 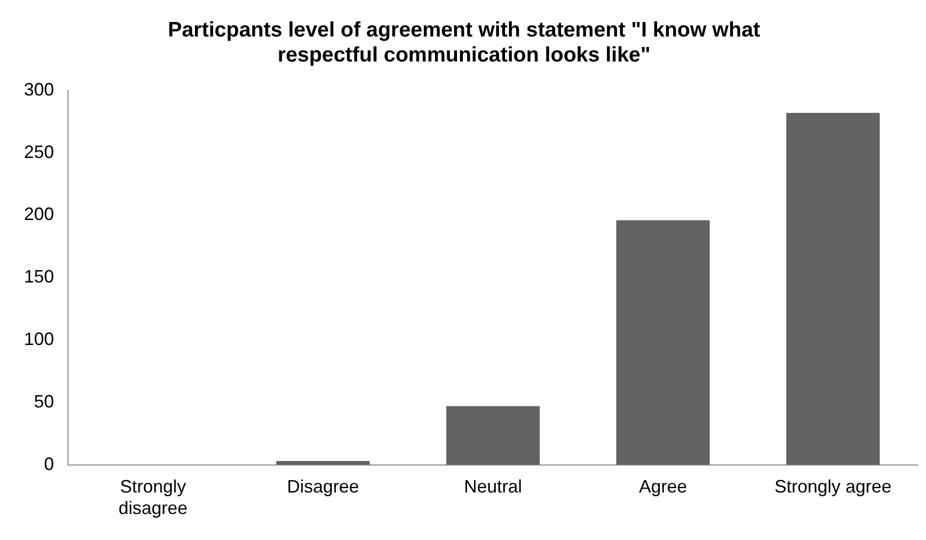 I want to click on y-tick-label: 50, so click(x=44, y=401).